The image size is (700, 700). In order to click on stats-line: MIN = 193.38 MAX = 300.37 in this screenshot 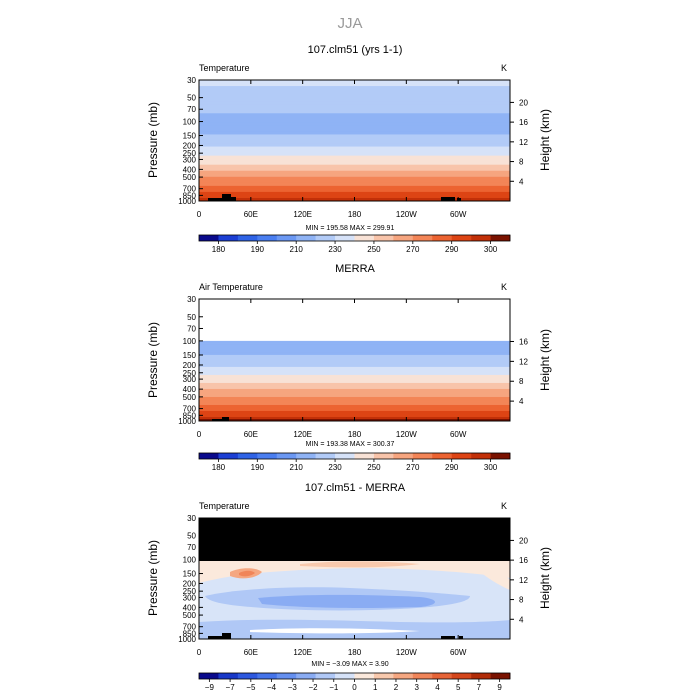, I will do `click(350, 444)`.